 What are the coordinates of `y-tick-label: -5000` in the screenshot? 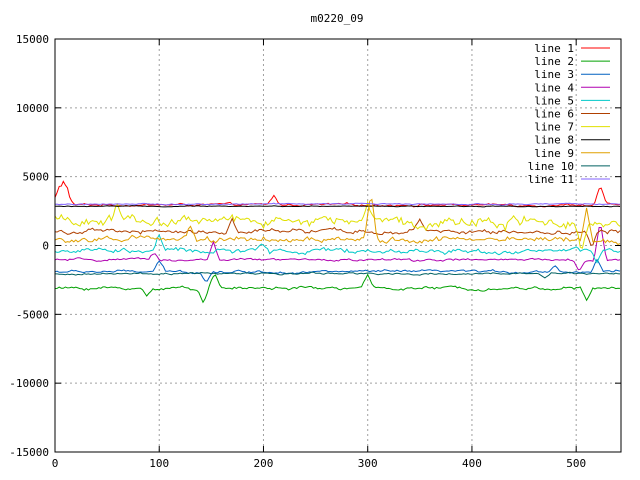 It's located at (32, 314).